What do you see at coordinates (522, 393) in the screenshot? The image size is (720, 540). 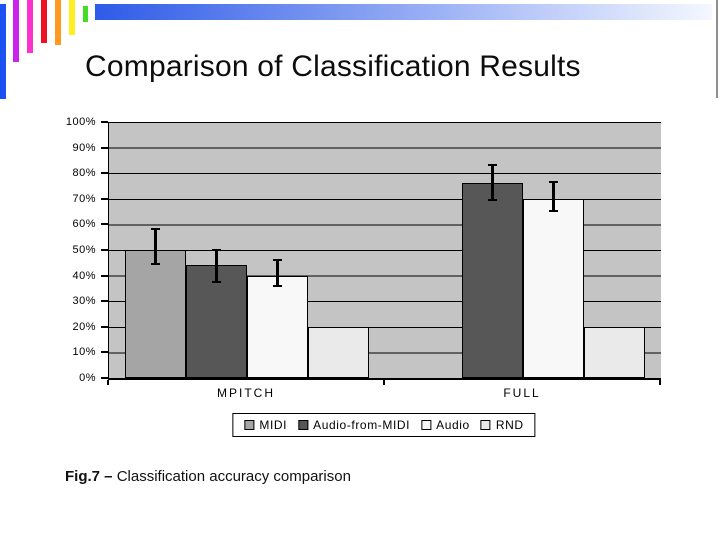 I see `x-axis-category-label: FULL` at bounding box center [522, 393].